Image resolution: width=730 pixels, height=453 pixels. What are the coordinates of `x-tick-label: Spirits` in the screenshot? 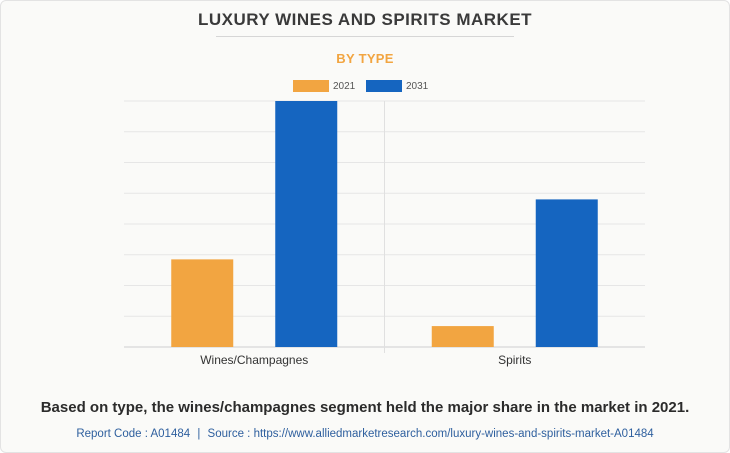 It's located at (514, 360).